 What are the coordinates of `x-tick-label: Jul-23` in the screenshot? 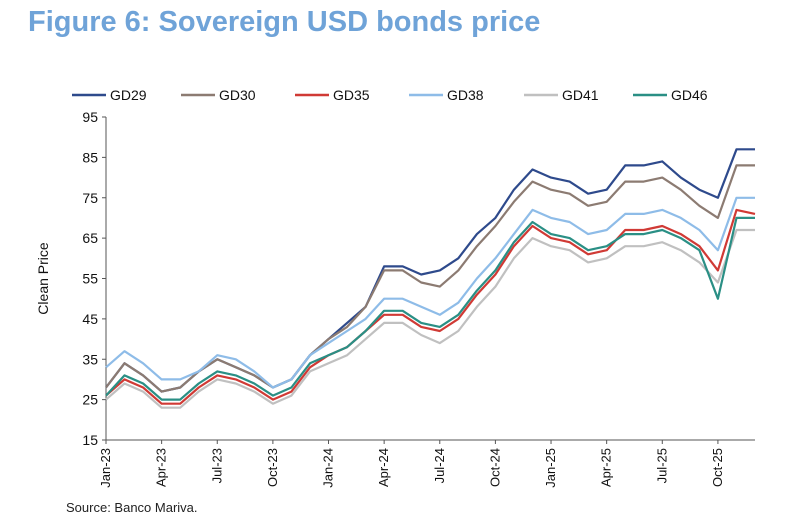 It's located at (216, 465).